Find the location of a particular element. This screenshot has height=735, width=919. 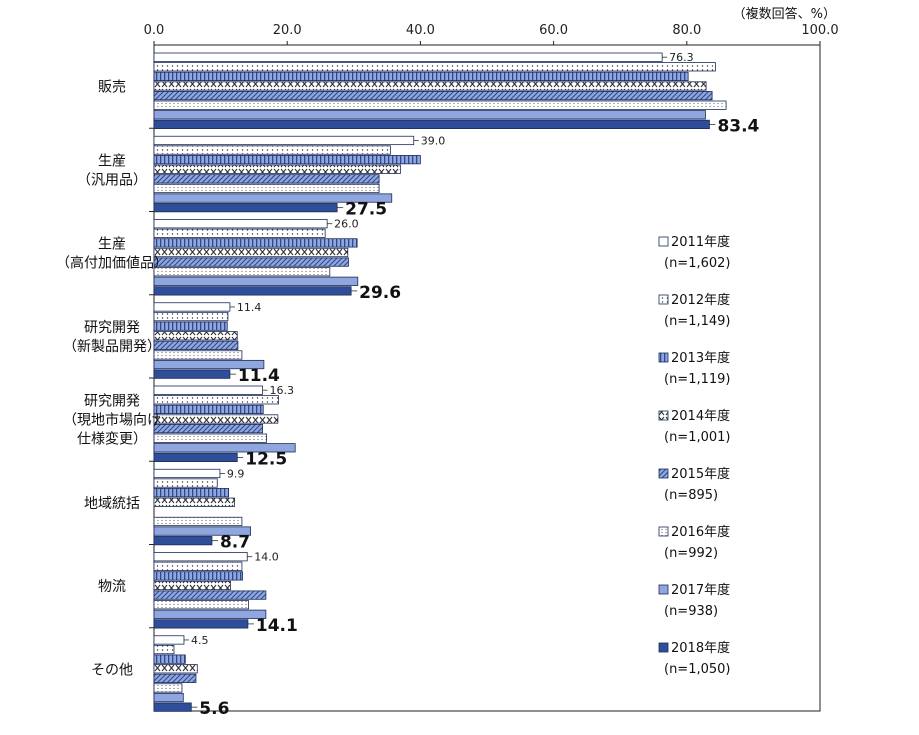

bar-2015年度-1 is located at coordinates (266, 179).